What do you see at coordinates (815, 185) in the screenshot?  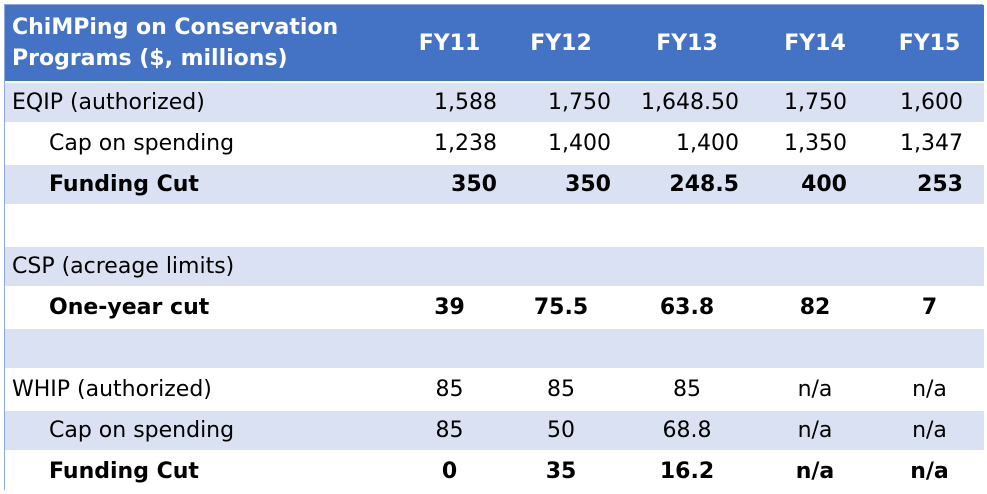 I see `table-cell: 400` at bounding box center [815, 185].